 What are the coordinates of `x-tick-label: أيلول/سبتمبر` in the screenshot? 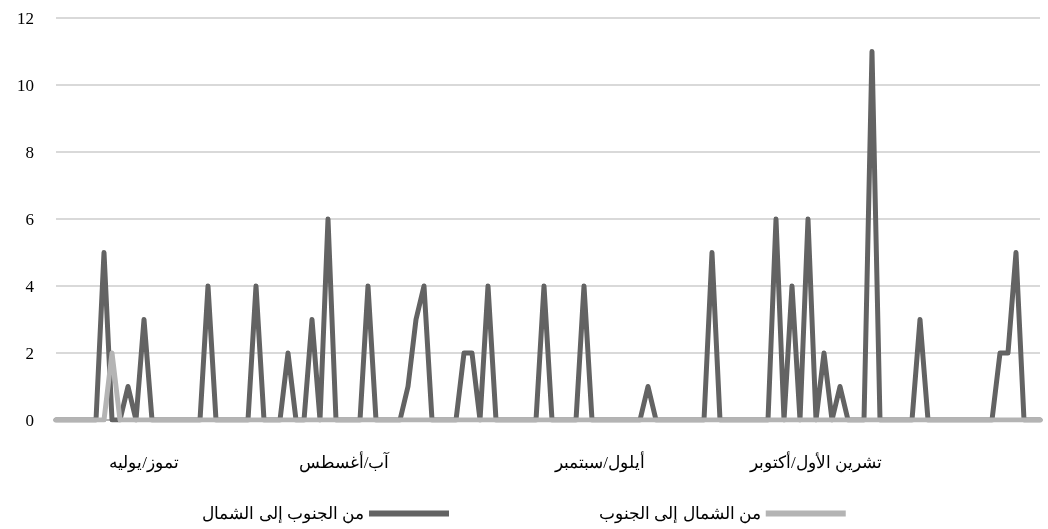 It's located at (599, 462).